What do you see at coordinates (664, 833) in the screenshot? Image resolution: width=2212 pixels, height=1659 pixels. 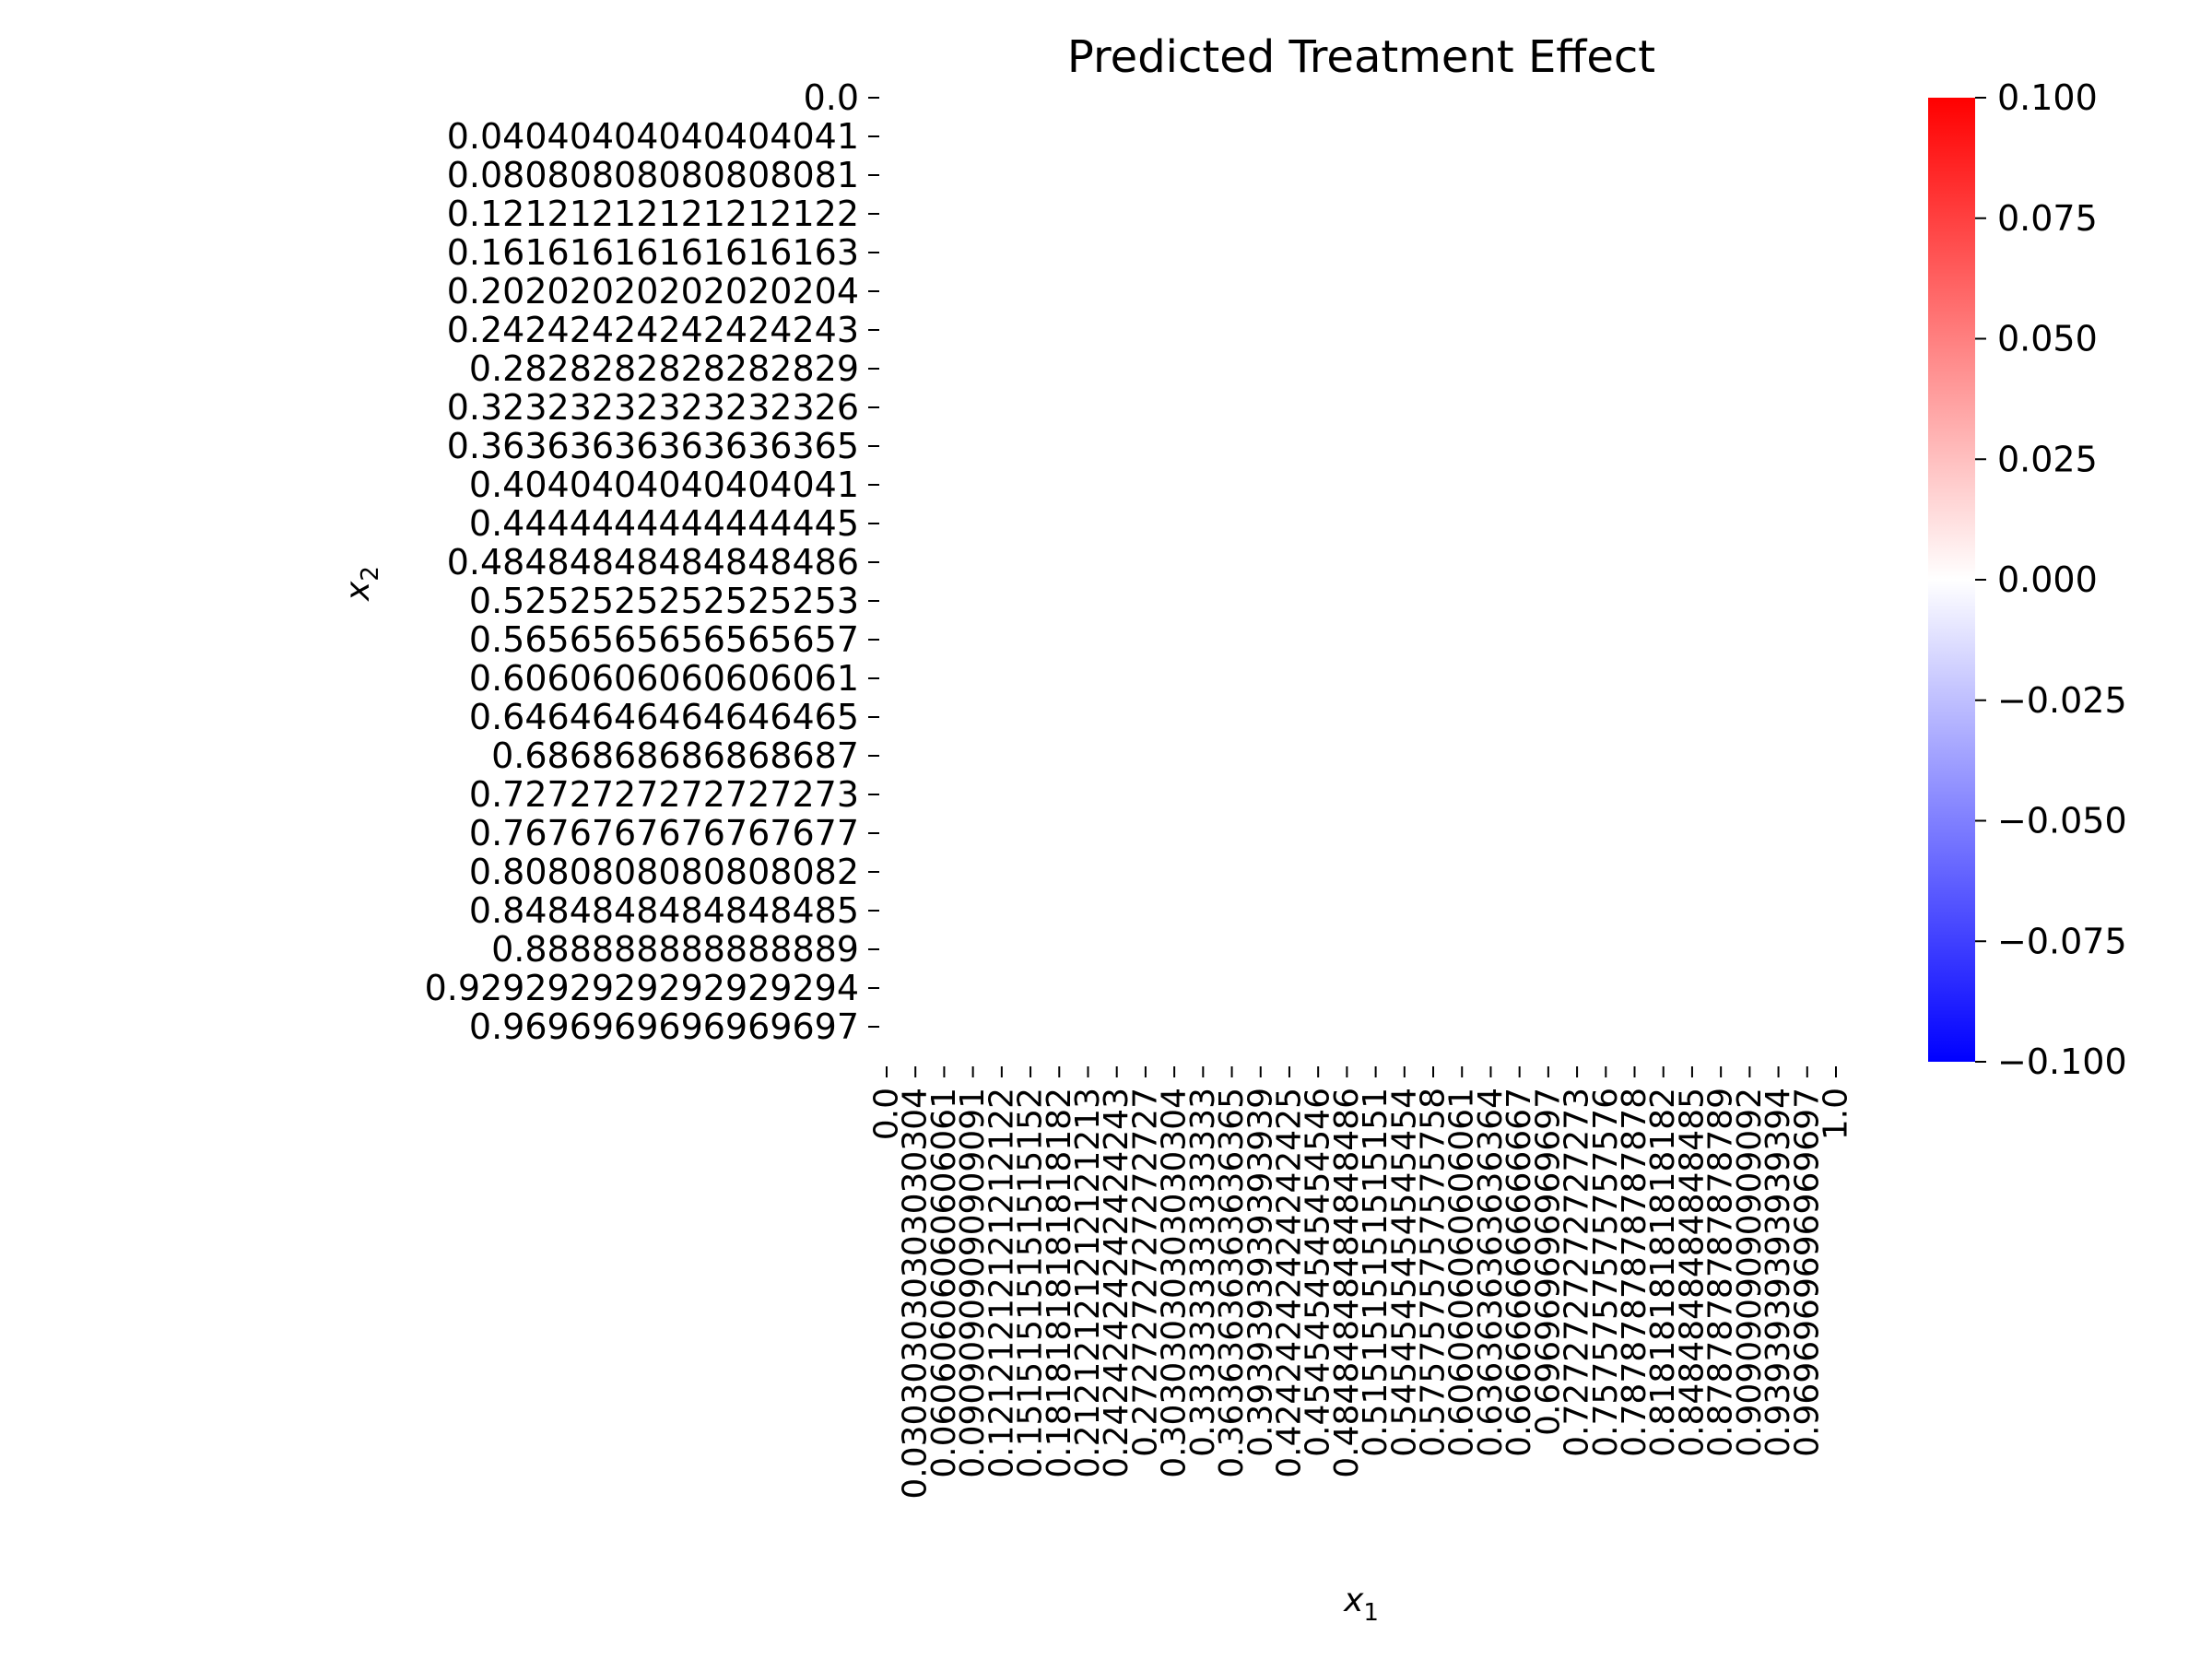 I see `y-tick-label: 0.7676767676767677` at bounding box center [664, 833].